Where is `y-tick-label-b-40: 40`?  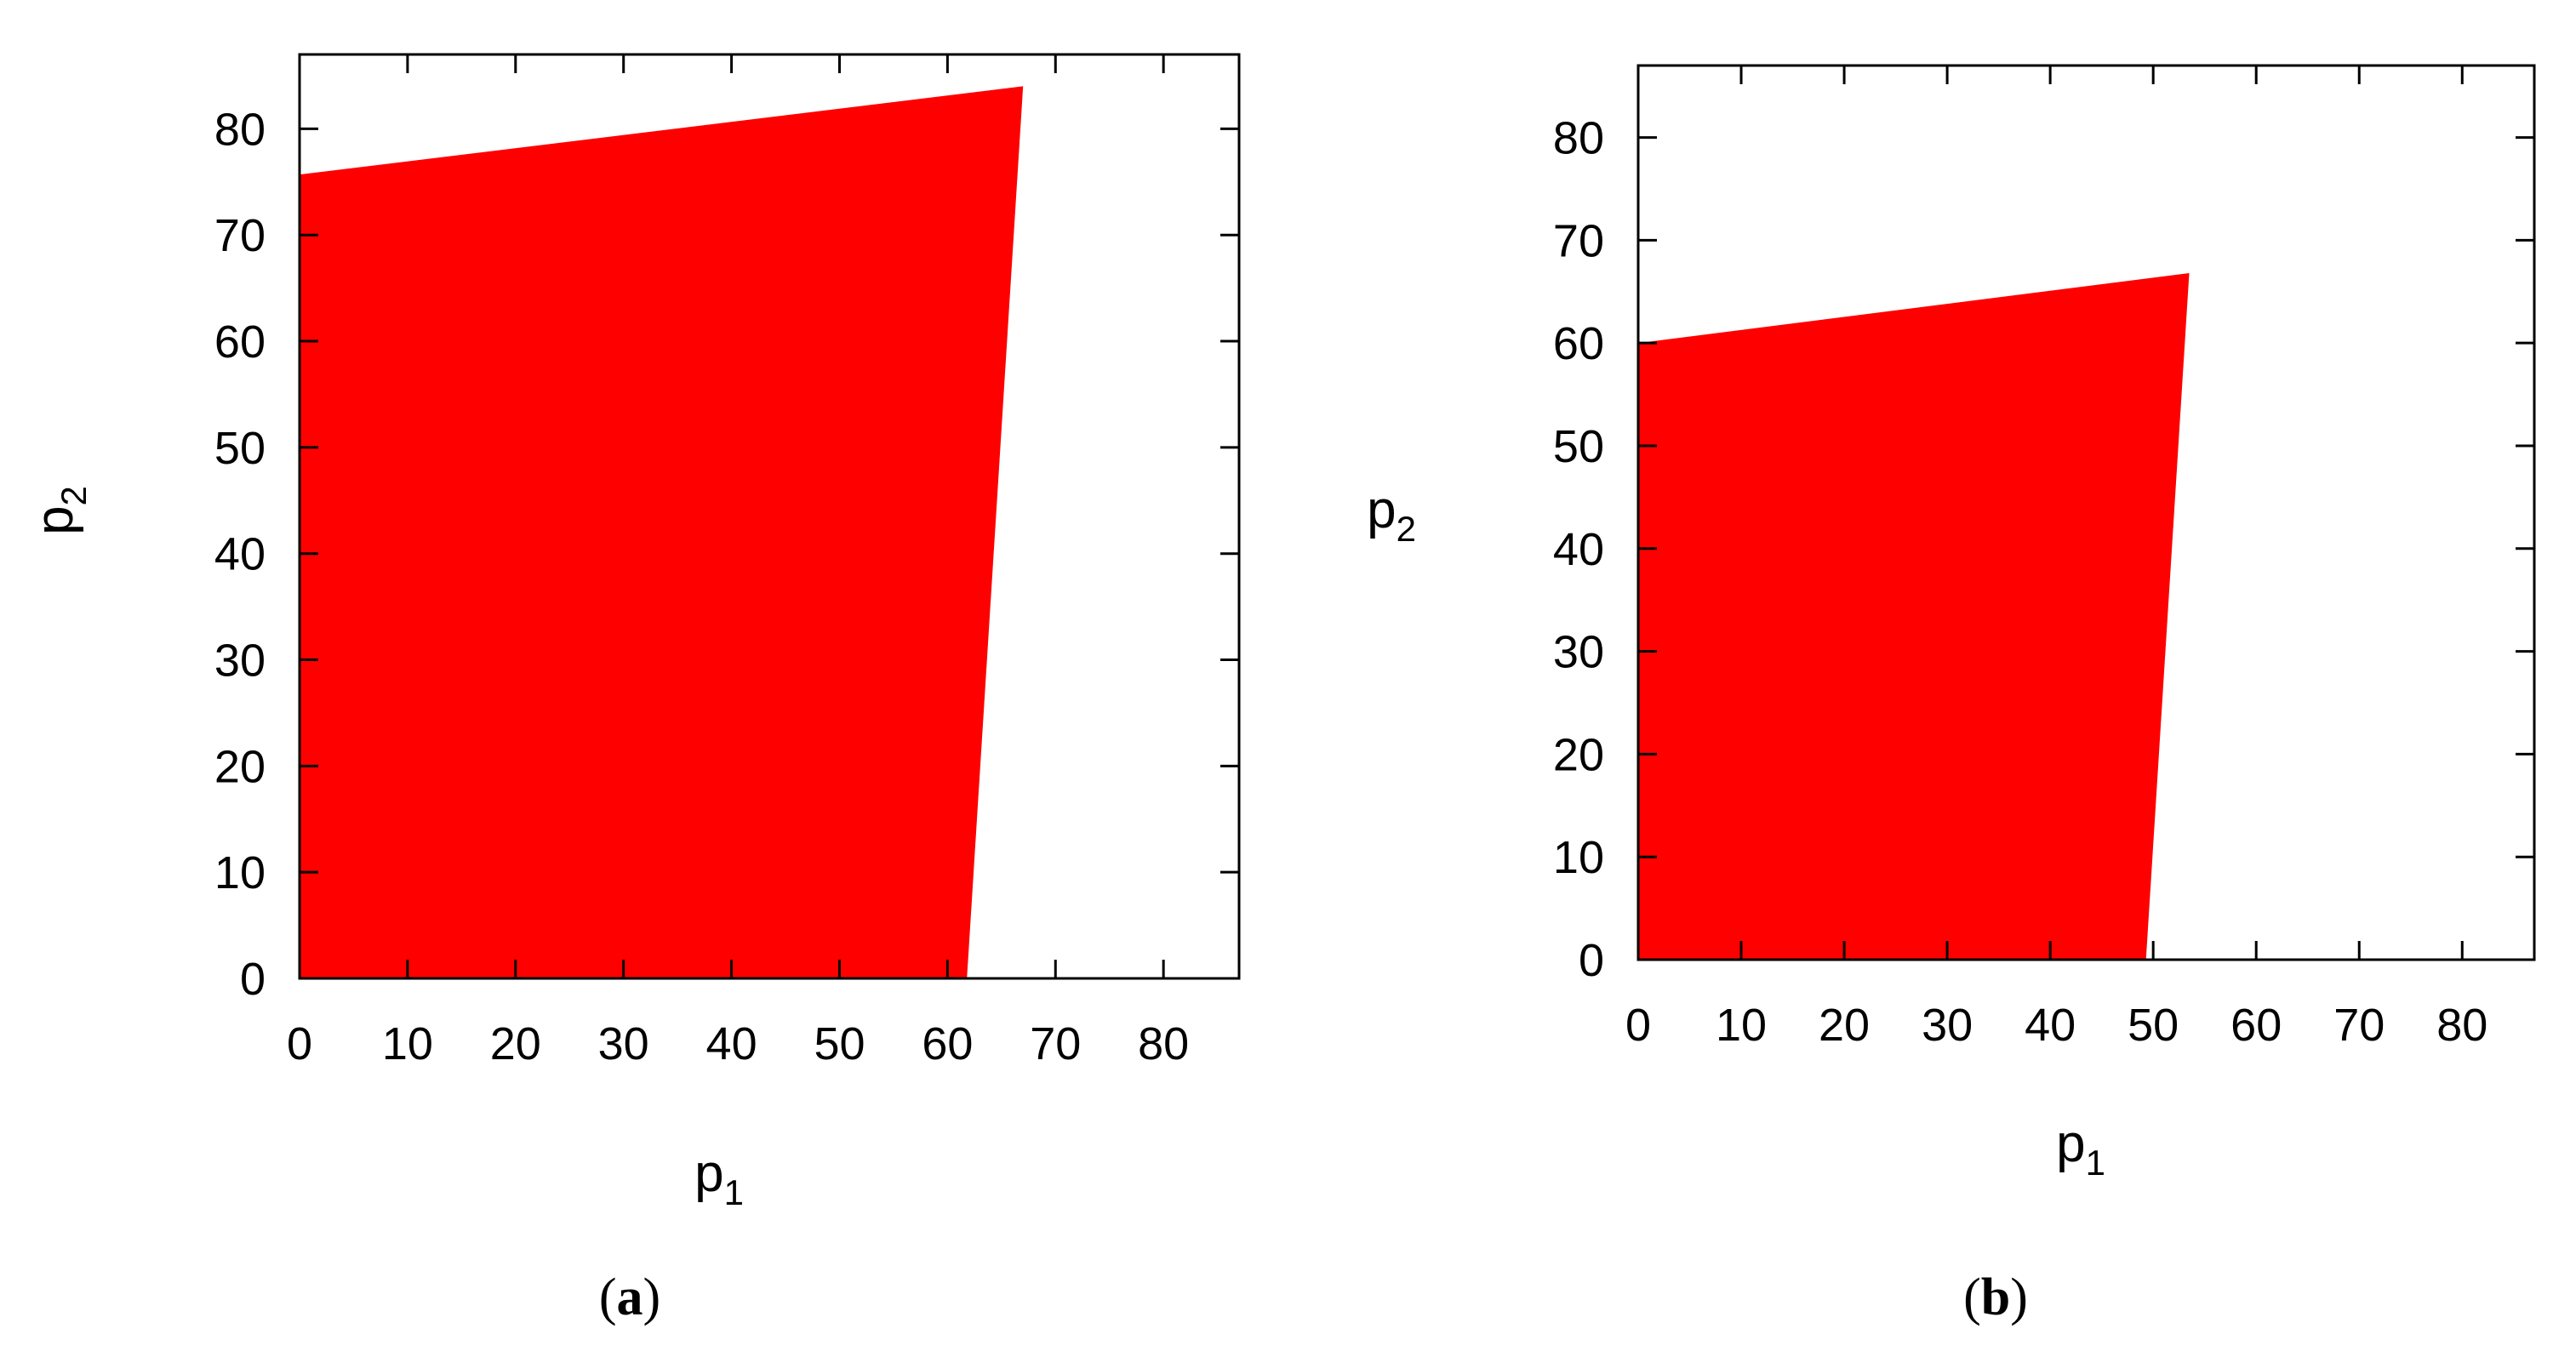 y-tick-label-b-40: 40 is located at coordinates (1578, 549).